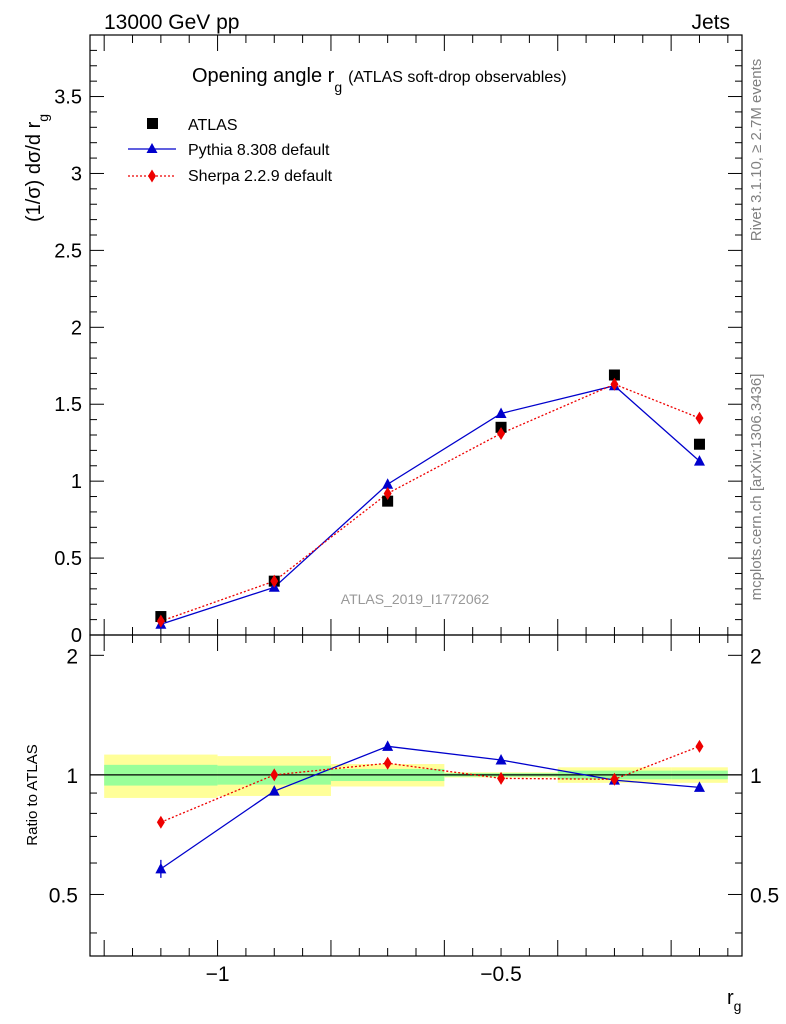 Image resolution: width=786 pixels, height=1024 pixels. What do you see at coordinates (152, 176) in the screenshot?
I see `legend-marker-sherpa` at bounding box center [152, 176].